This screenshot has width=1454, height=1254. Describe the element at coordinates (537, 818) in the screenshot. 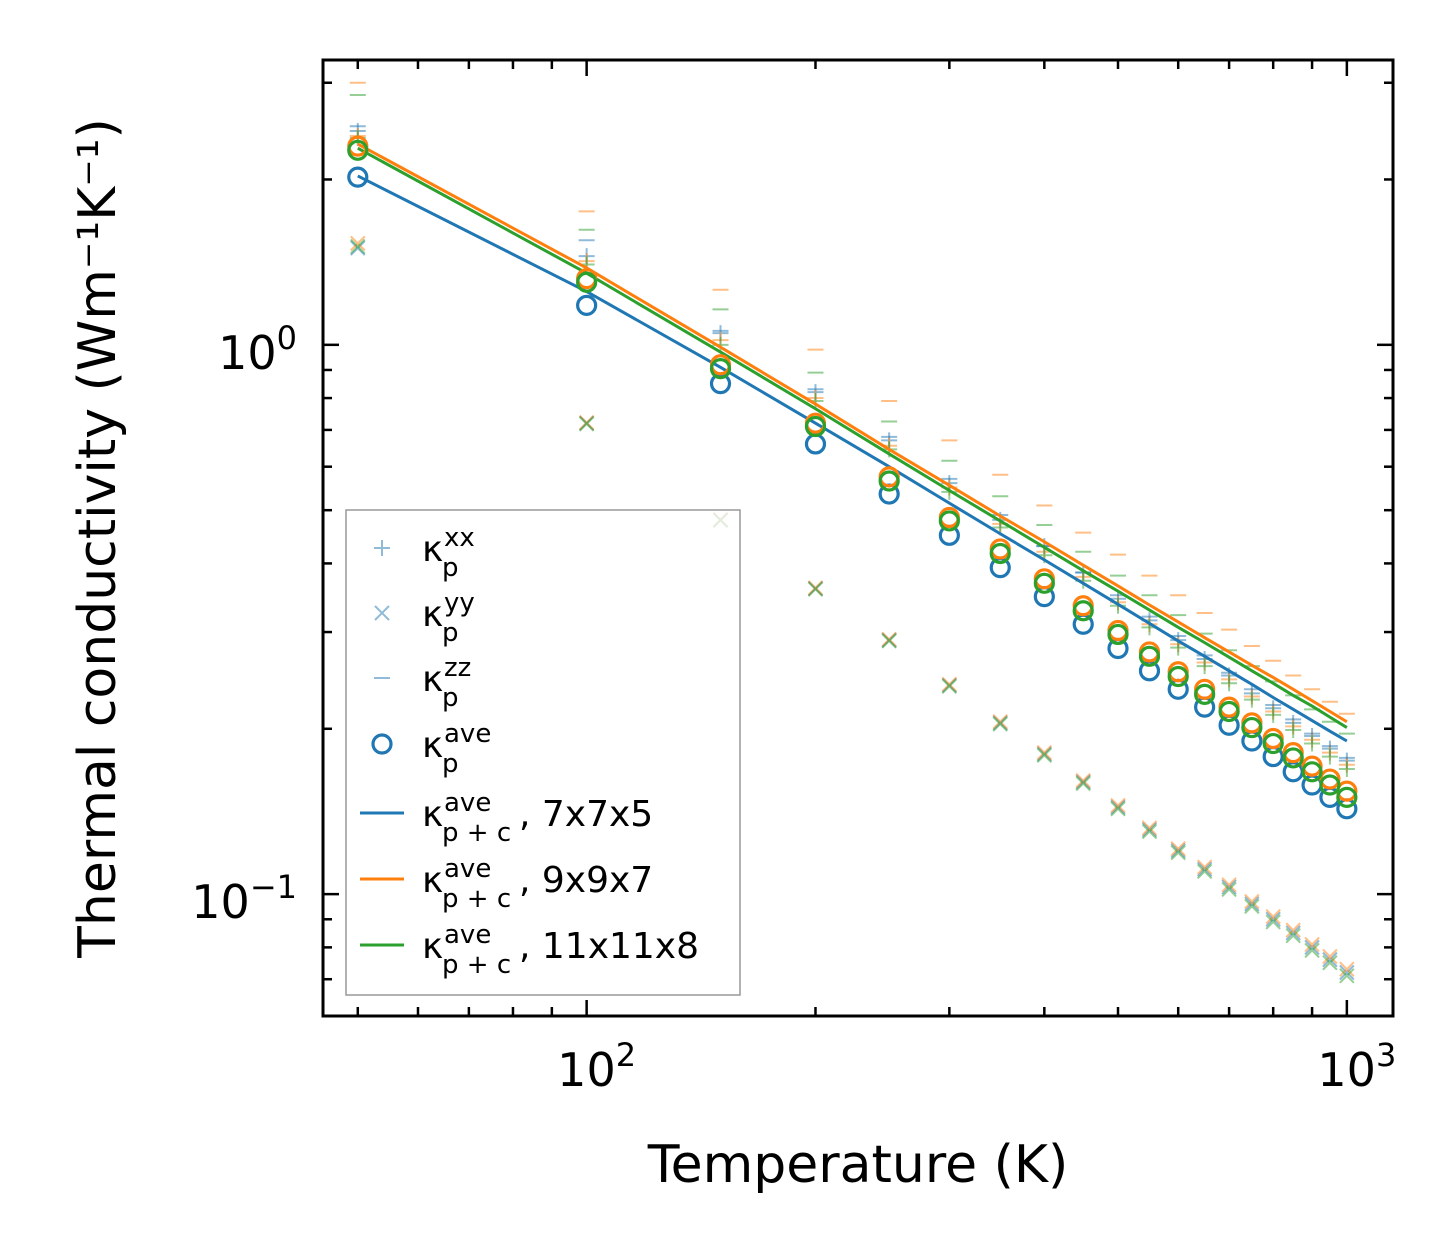

I see `legend-label: κave p + c, 7x7x5` at that location.